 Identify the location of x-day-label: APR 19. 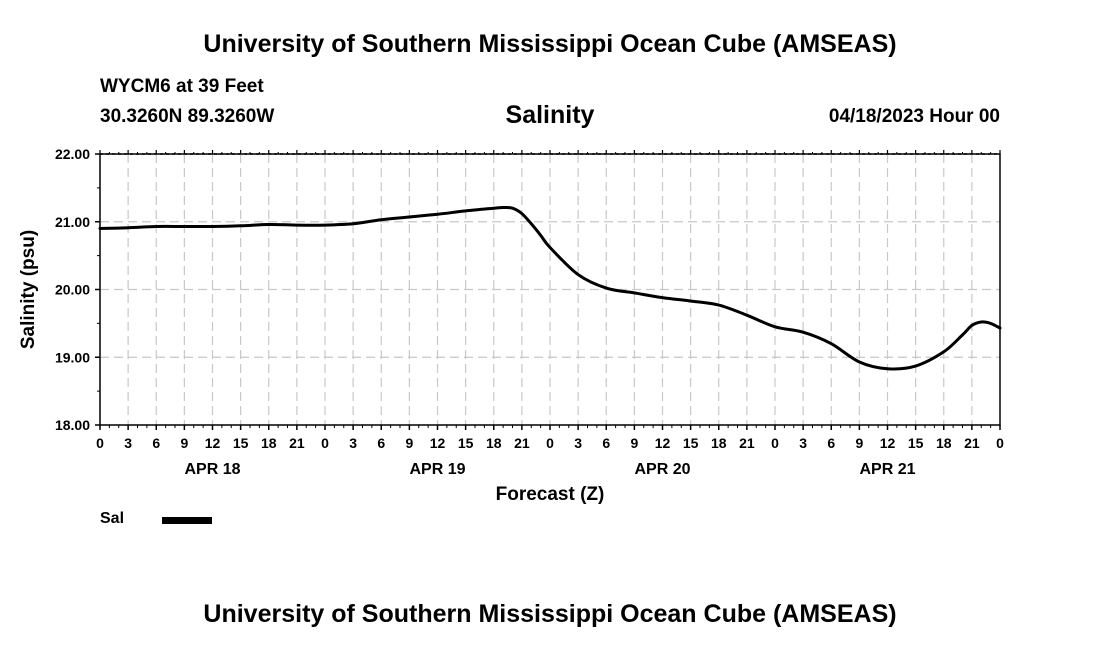
(437, 469).